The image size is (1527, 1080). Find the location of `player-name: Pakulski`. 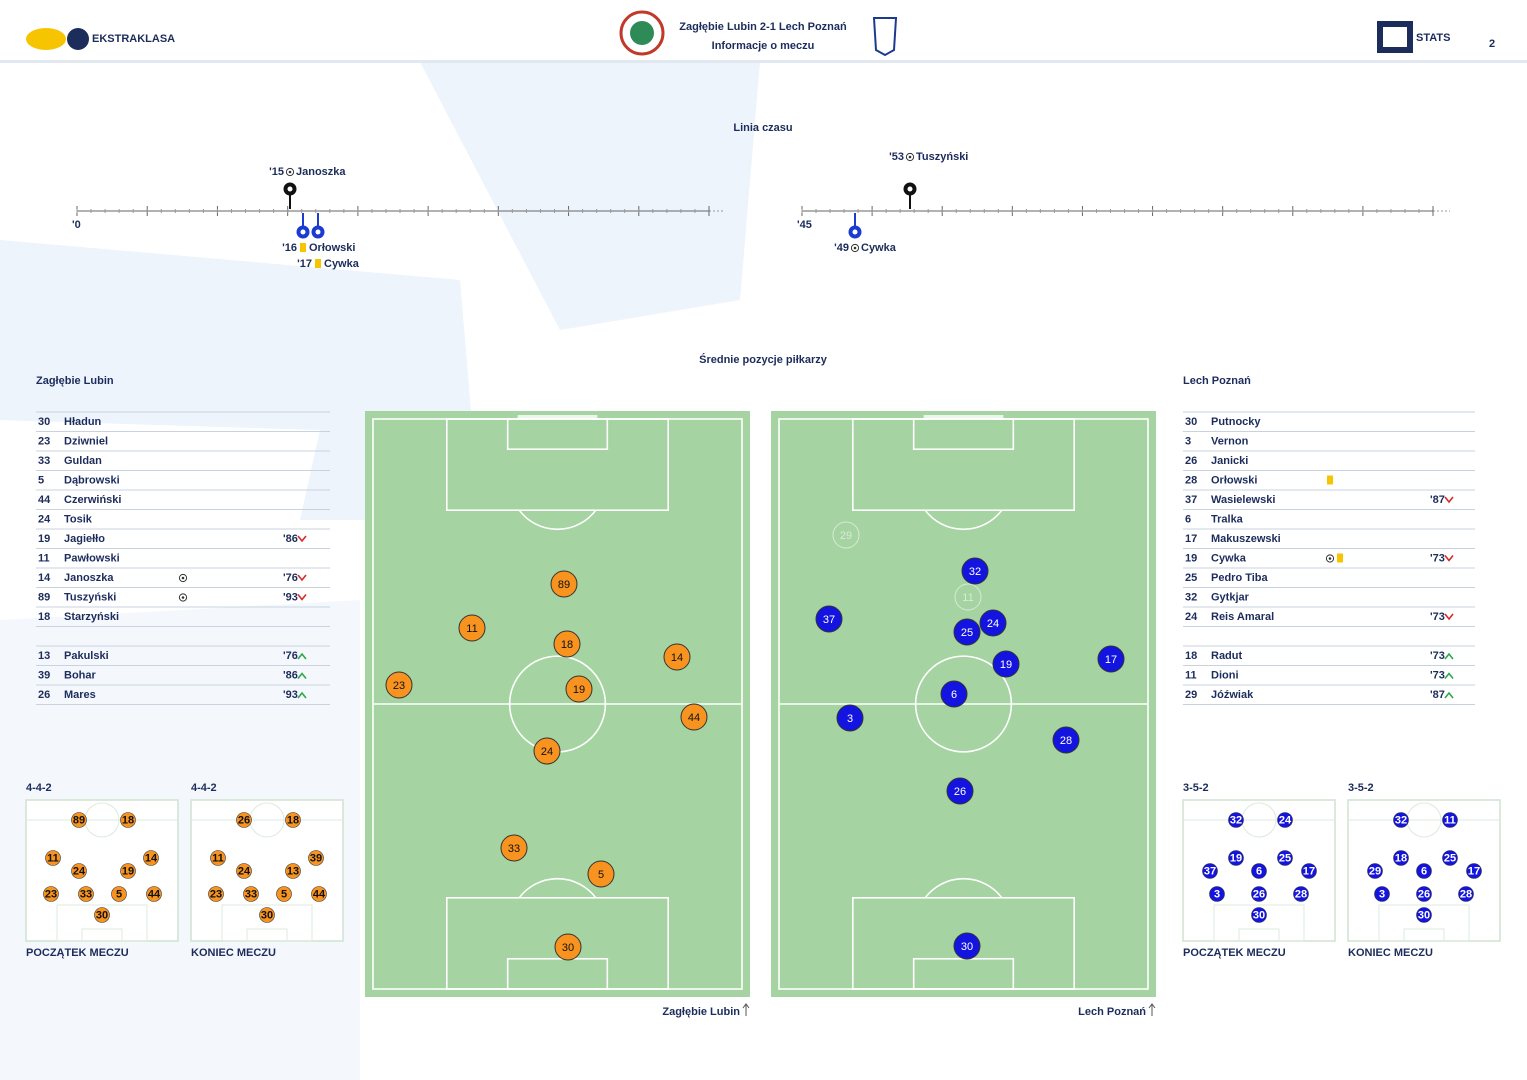

player-name: Pakulski is located at coordinates (86, 656).